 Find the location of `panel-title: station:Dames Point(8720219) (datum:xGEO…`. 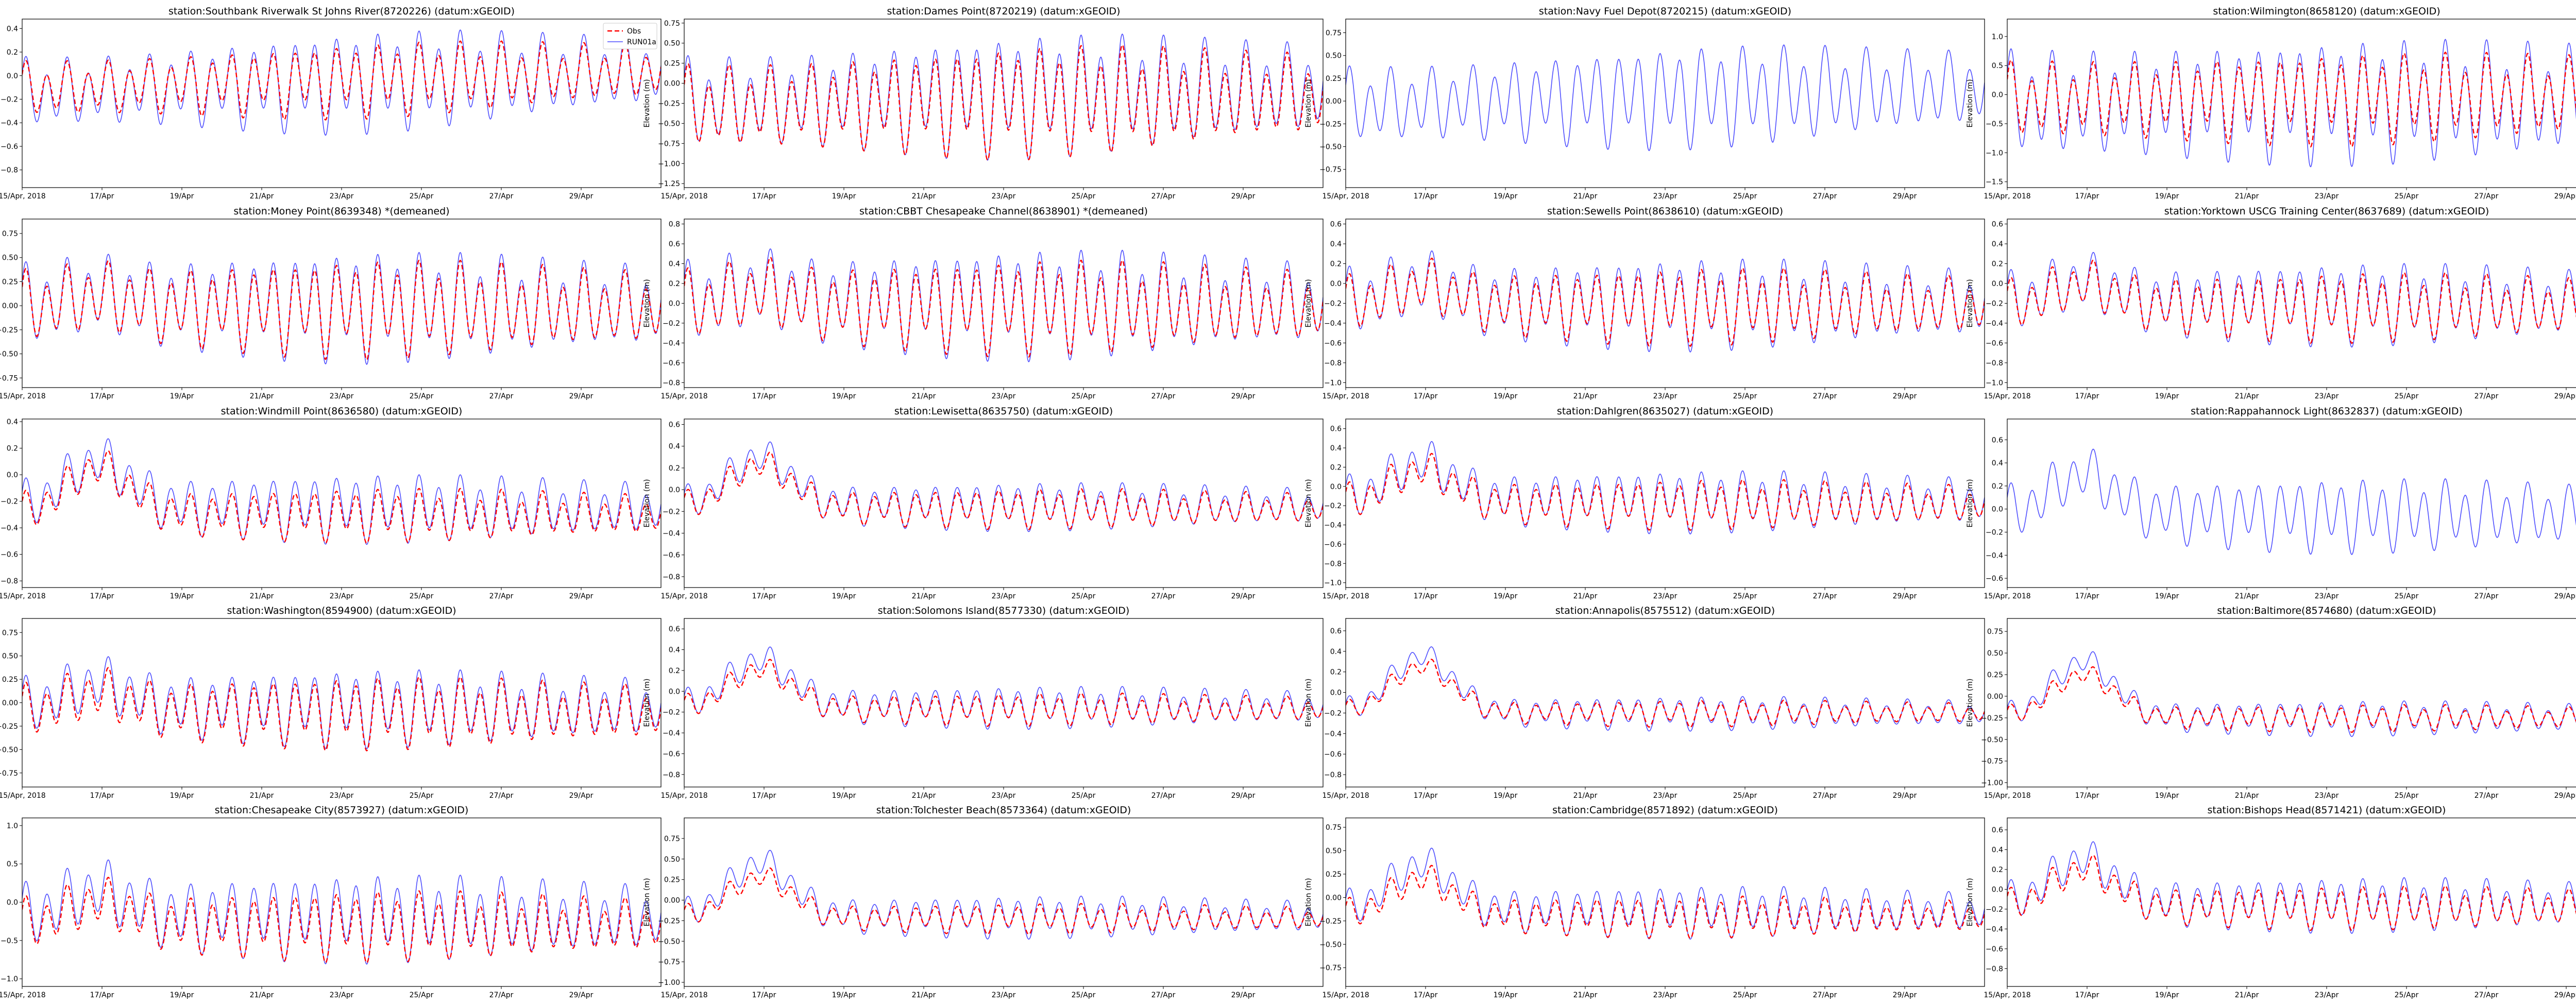

panel-title: station:Dames Point(8720219) (datum:xGEO… is located at coordinates (1004, 11).